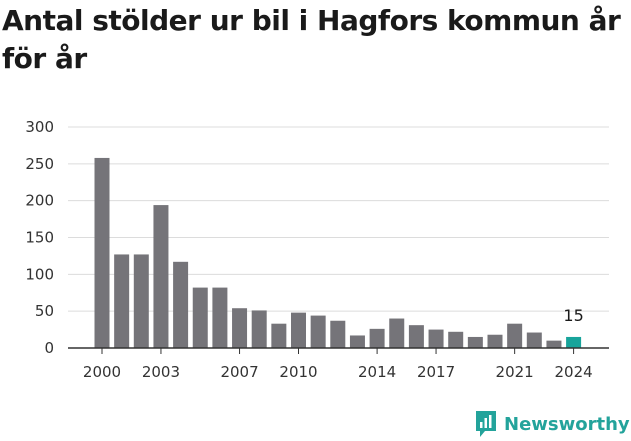 Image resolution: width=631 pixels, height=441 pixels. Describe the element at coordinates (49, 348) in the screenshot. I see `y-tick-label: 0` at that location.